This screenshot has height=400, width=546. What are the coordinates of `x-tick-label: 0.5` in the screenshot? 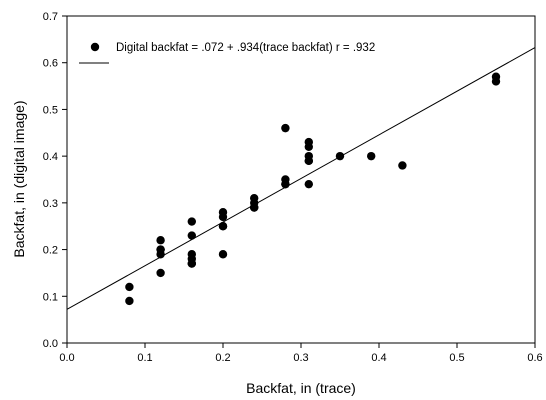 It's located at (456, 358).